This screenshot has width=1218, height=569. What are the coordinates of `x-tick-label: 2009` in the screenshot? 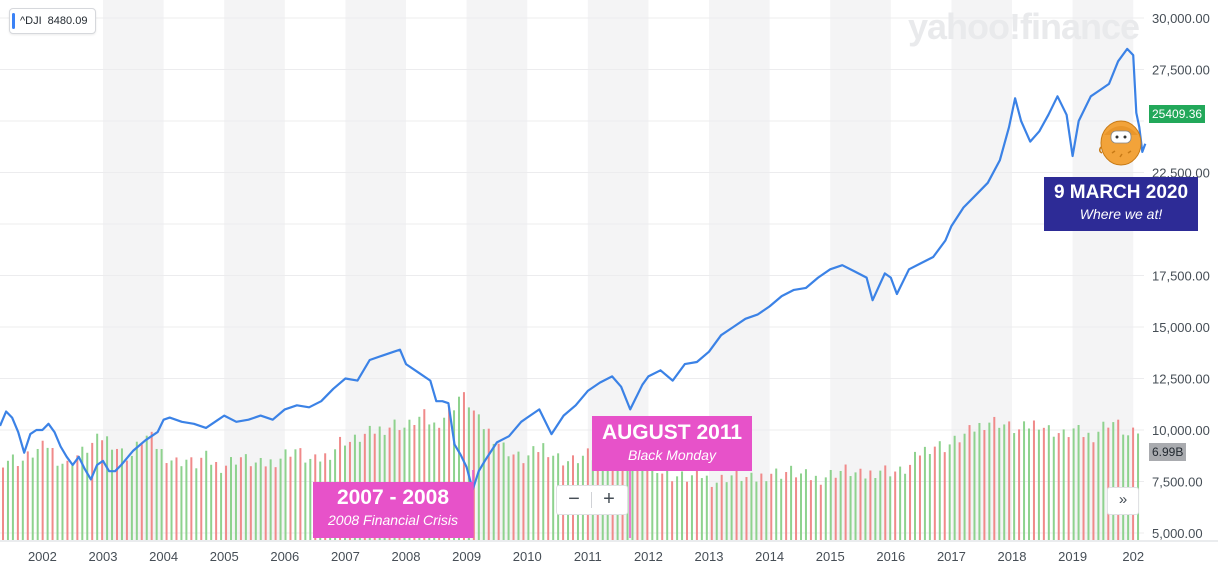 It's located at (466, 556).